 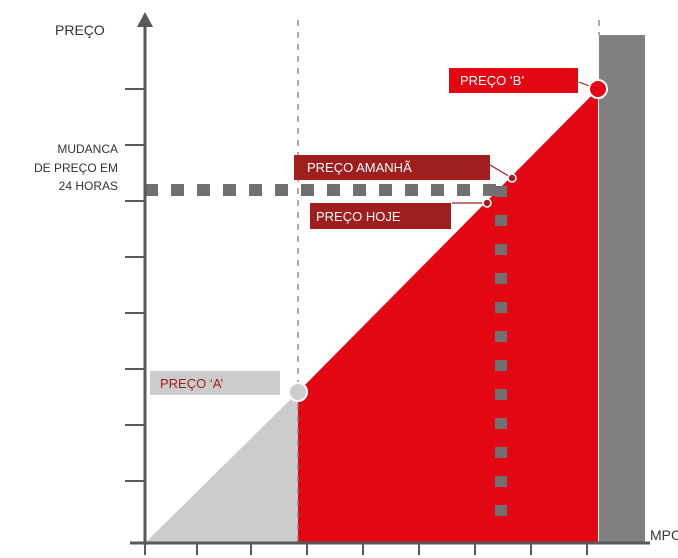 I want to click on price-a-box, so click(x=215, y=383).